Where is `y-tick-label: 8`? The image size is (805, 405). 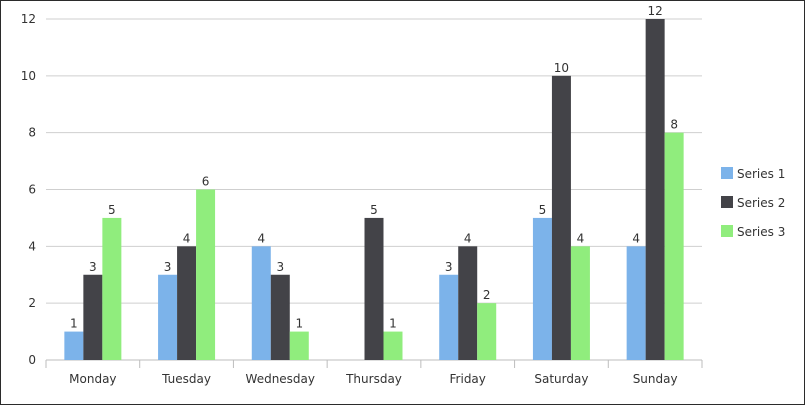
y-tick-label: 8 is located at coordinates (32, 133).